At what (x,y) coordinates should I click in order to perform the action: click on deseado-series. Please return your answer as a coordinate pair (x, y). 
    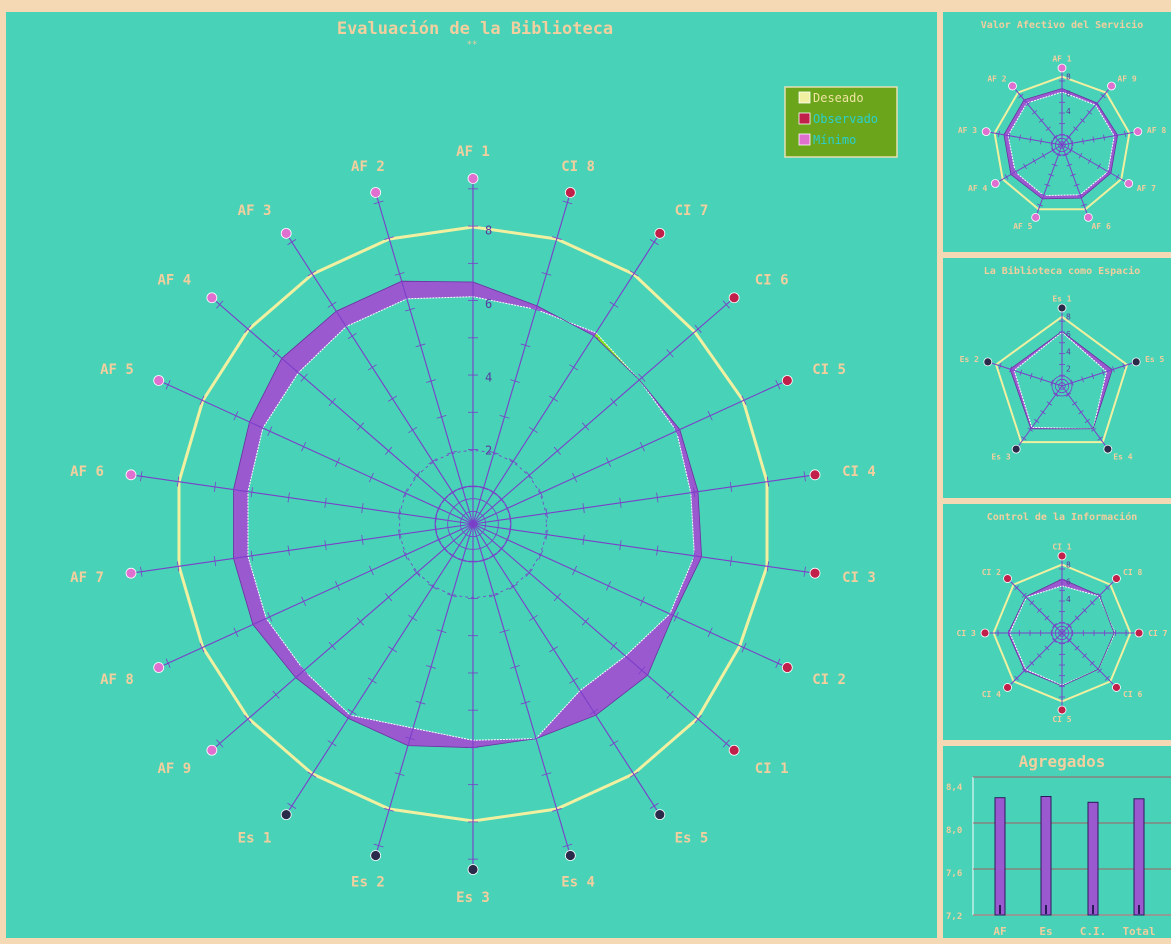
    Looking at the image, I should click on (1062, 143).